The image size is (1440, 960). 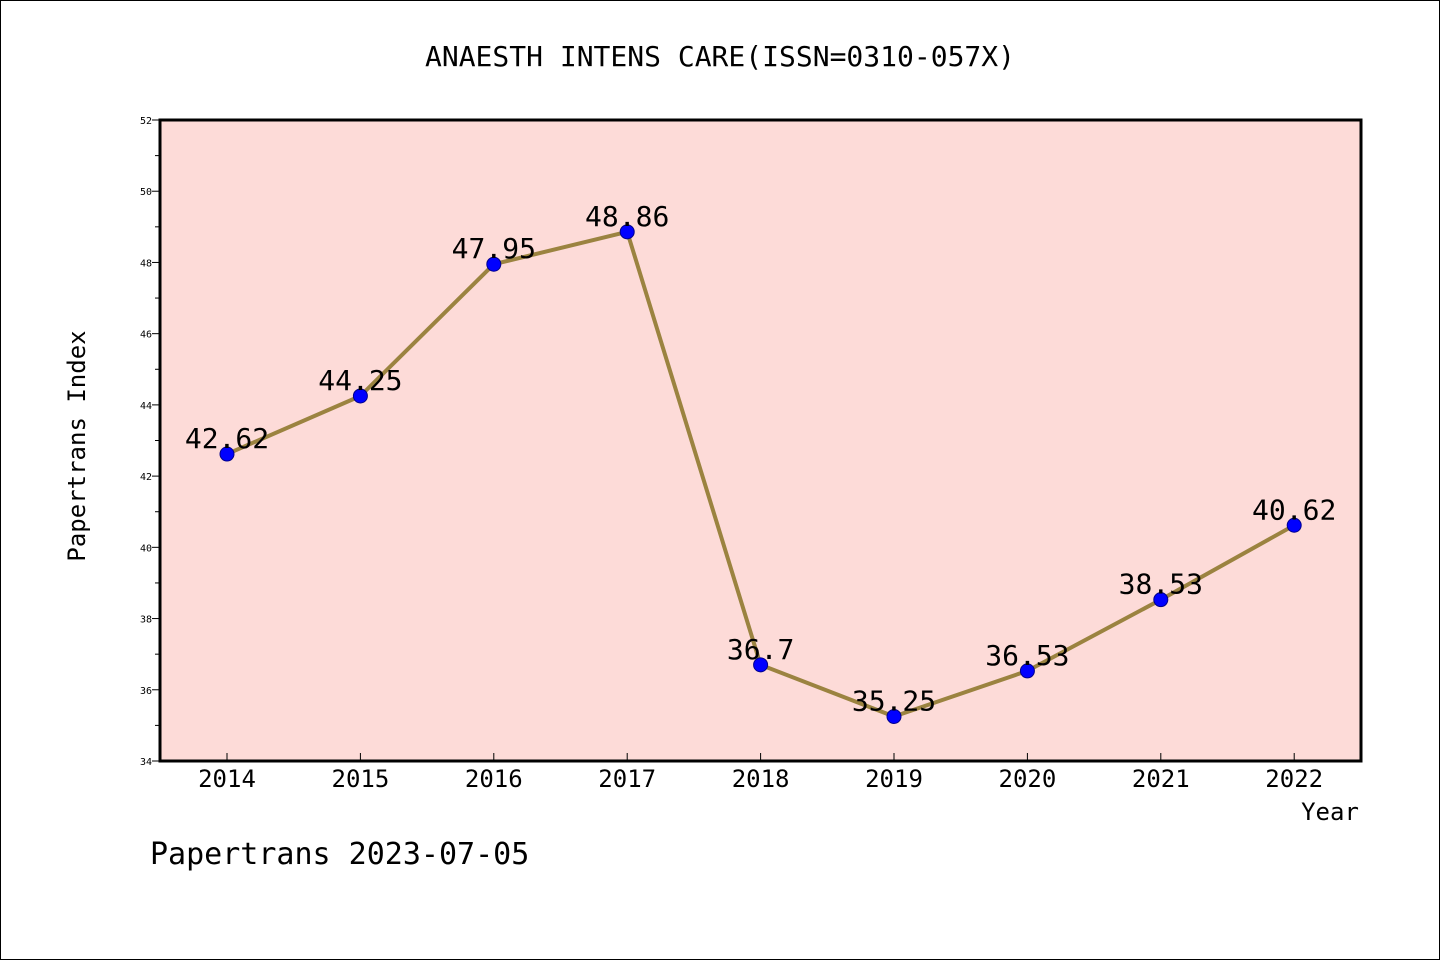 I want to click on data-label: 36.7, so click(x=760, y=649).